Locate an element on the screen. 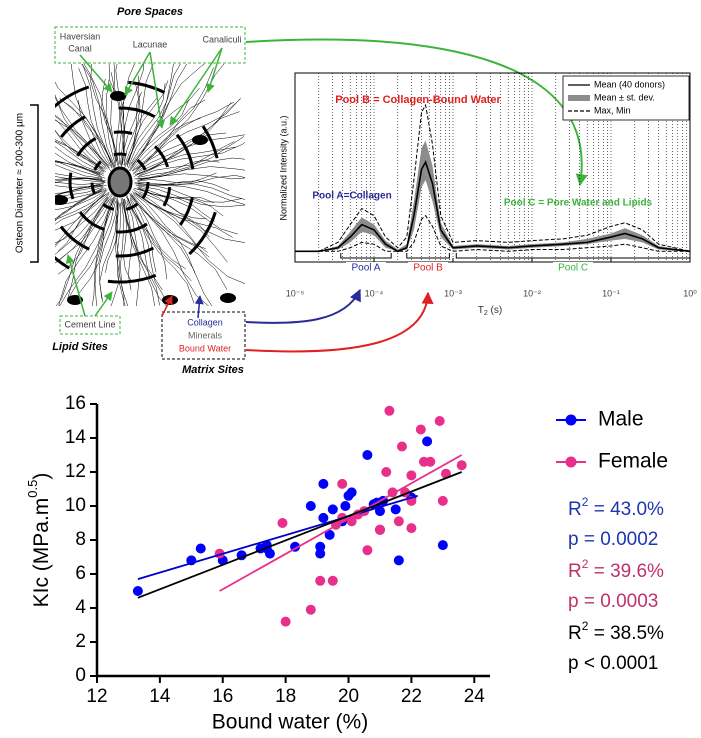  bound-water-arrow is located at coordinates (339, 322).